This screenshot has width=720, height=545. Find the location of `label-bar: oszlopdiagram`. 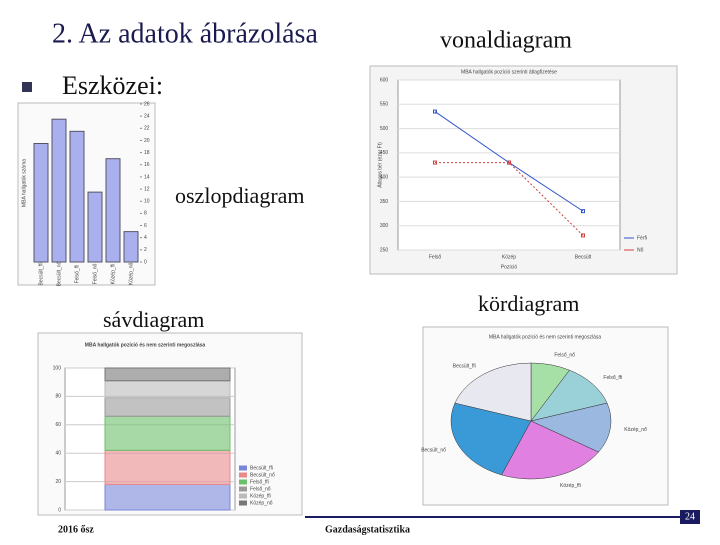

label-bar: oszlopdiagram is located at coordinates (240, 195).